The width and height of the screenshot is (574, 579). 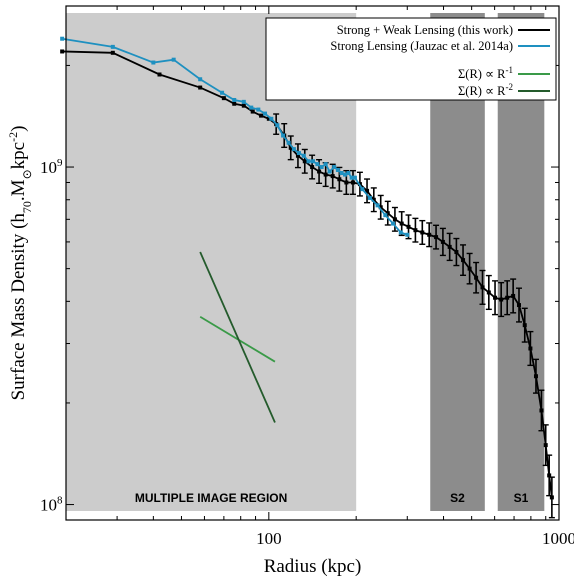 What do you see at coordinates (421, 46) in the screenshot?
I see `legend-label: Strong Lensing (Jauzac et al. 2014a)` at bounding box center [421, 46].